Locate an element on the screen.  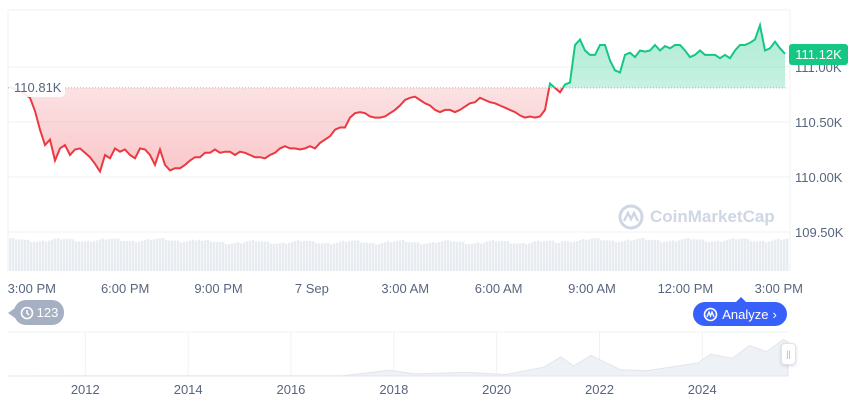
ai-spark-icon is located at coordinates (710, 314).